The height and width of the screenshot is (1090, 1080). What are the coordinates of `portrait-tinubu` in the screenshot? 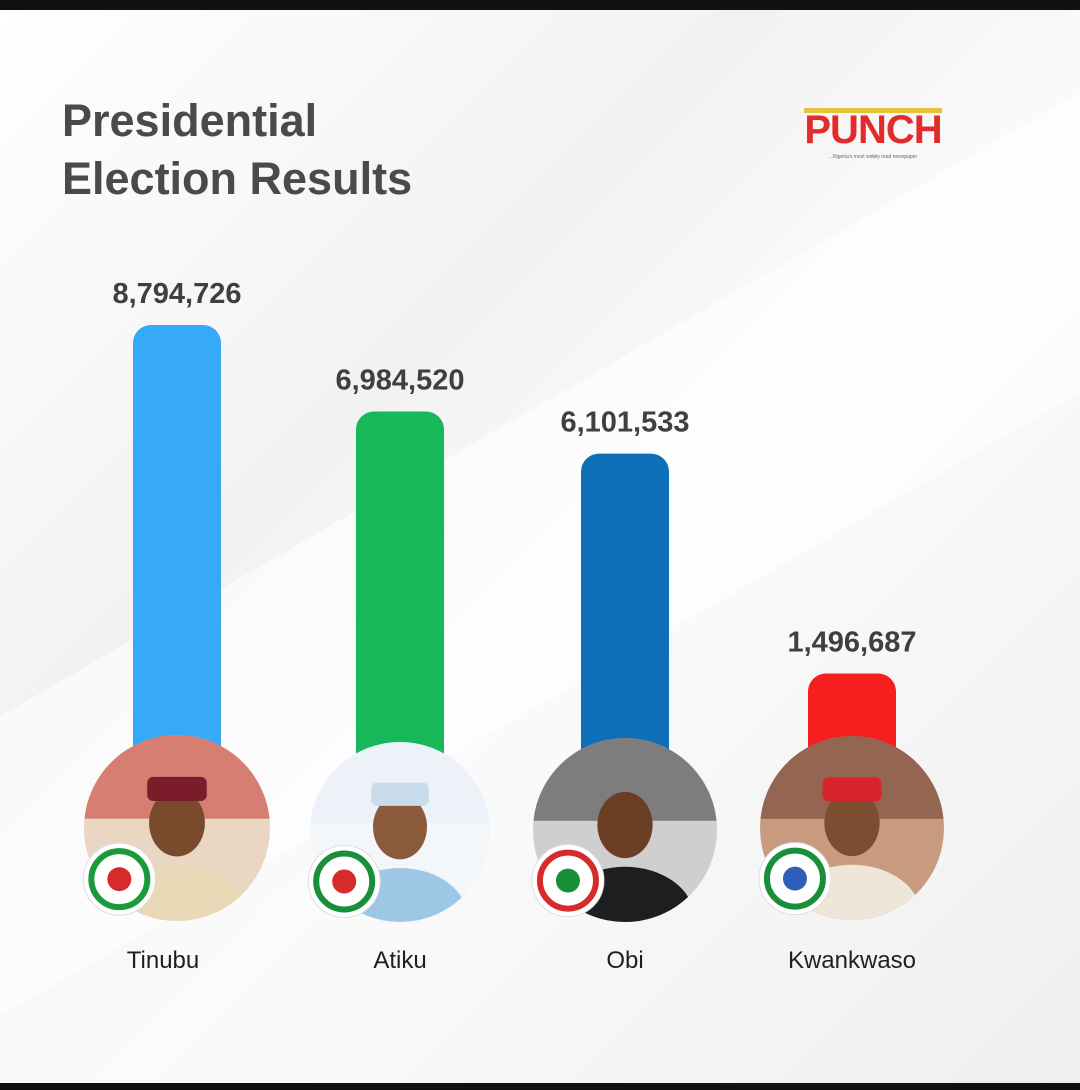 It's located at (176, 828).